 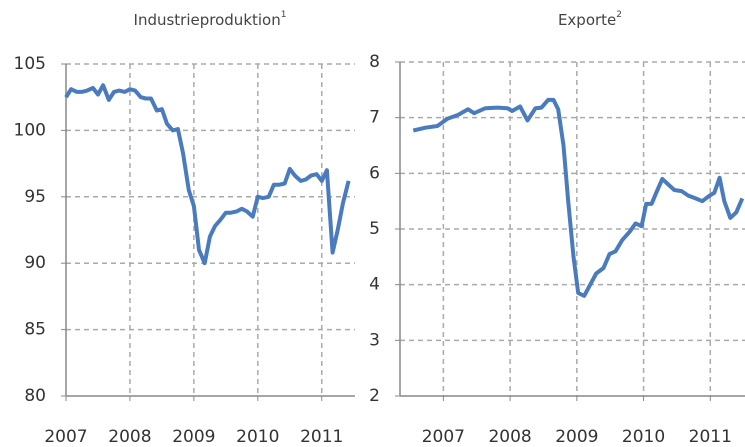 What do you see at coordinates (374, 118) in the screenshot?
I see `y-tick-label: 7` at bounding box center [374, 118].